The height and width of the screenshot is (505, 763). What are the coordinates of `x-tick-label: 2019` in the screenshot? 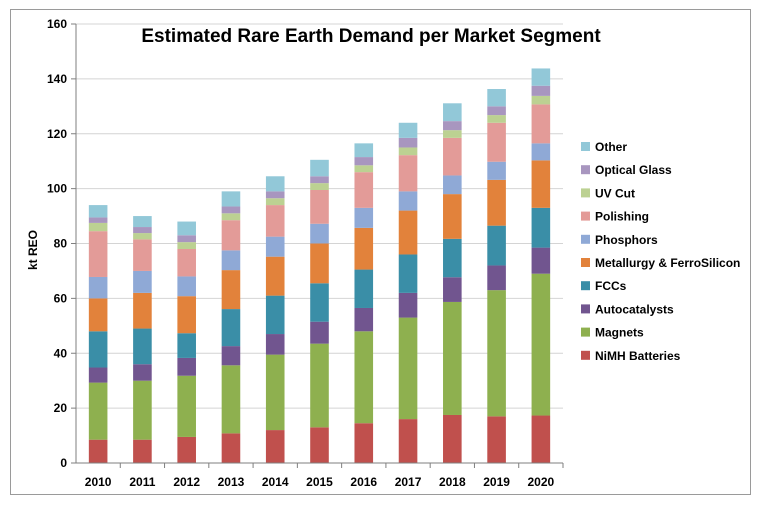 It's located at (496, 482).